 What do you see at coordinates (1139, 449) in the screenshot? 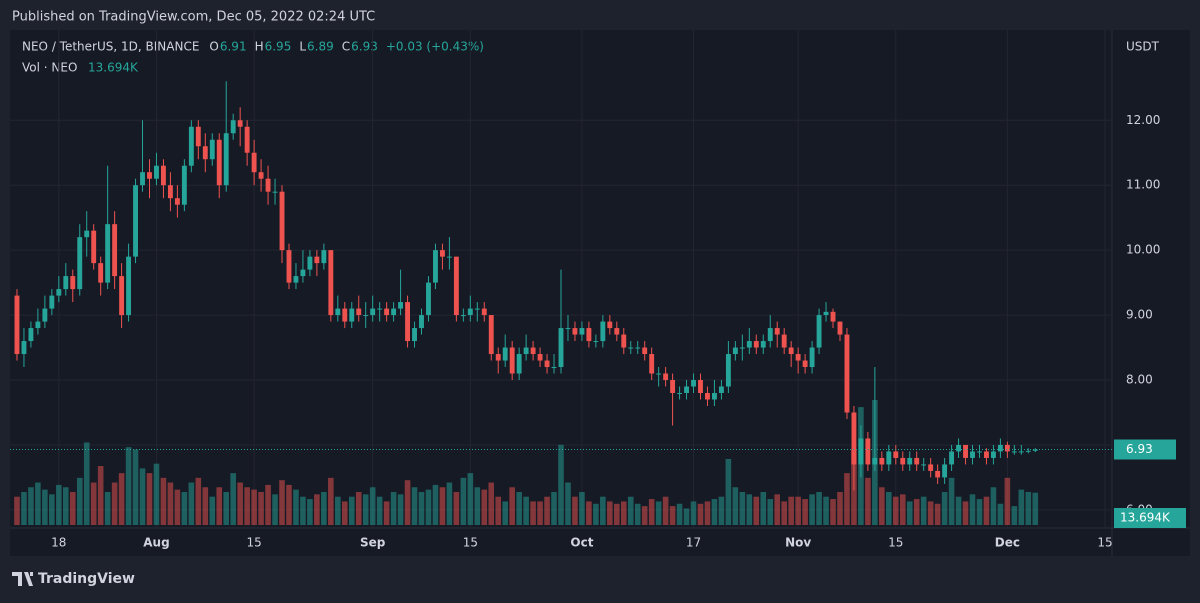
I see `last-price-label: 6.93` at bounding box center [1139, 449].